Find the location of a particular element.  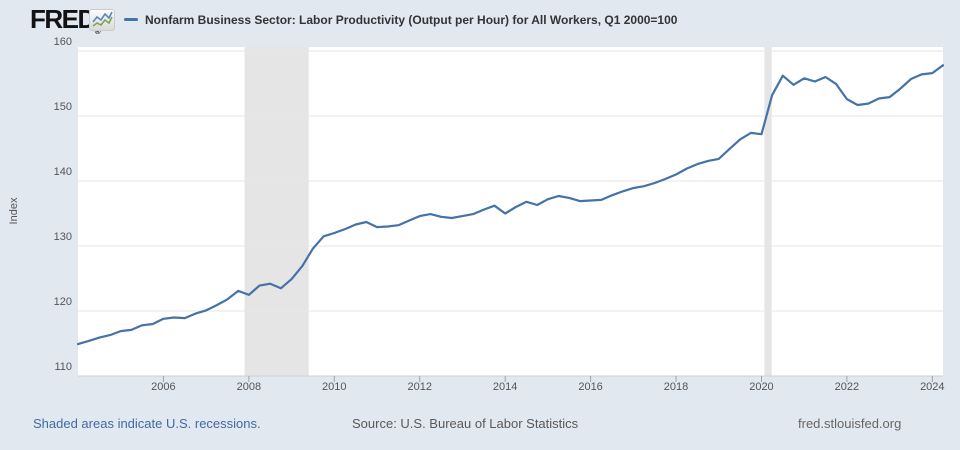

y-tick-label: 150 is located at coordinates (62, 107).